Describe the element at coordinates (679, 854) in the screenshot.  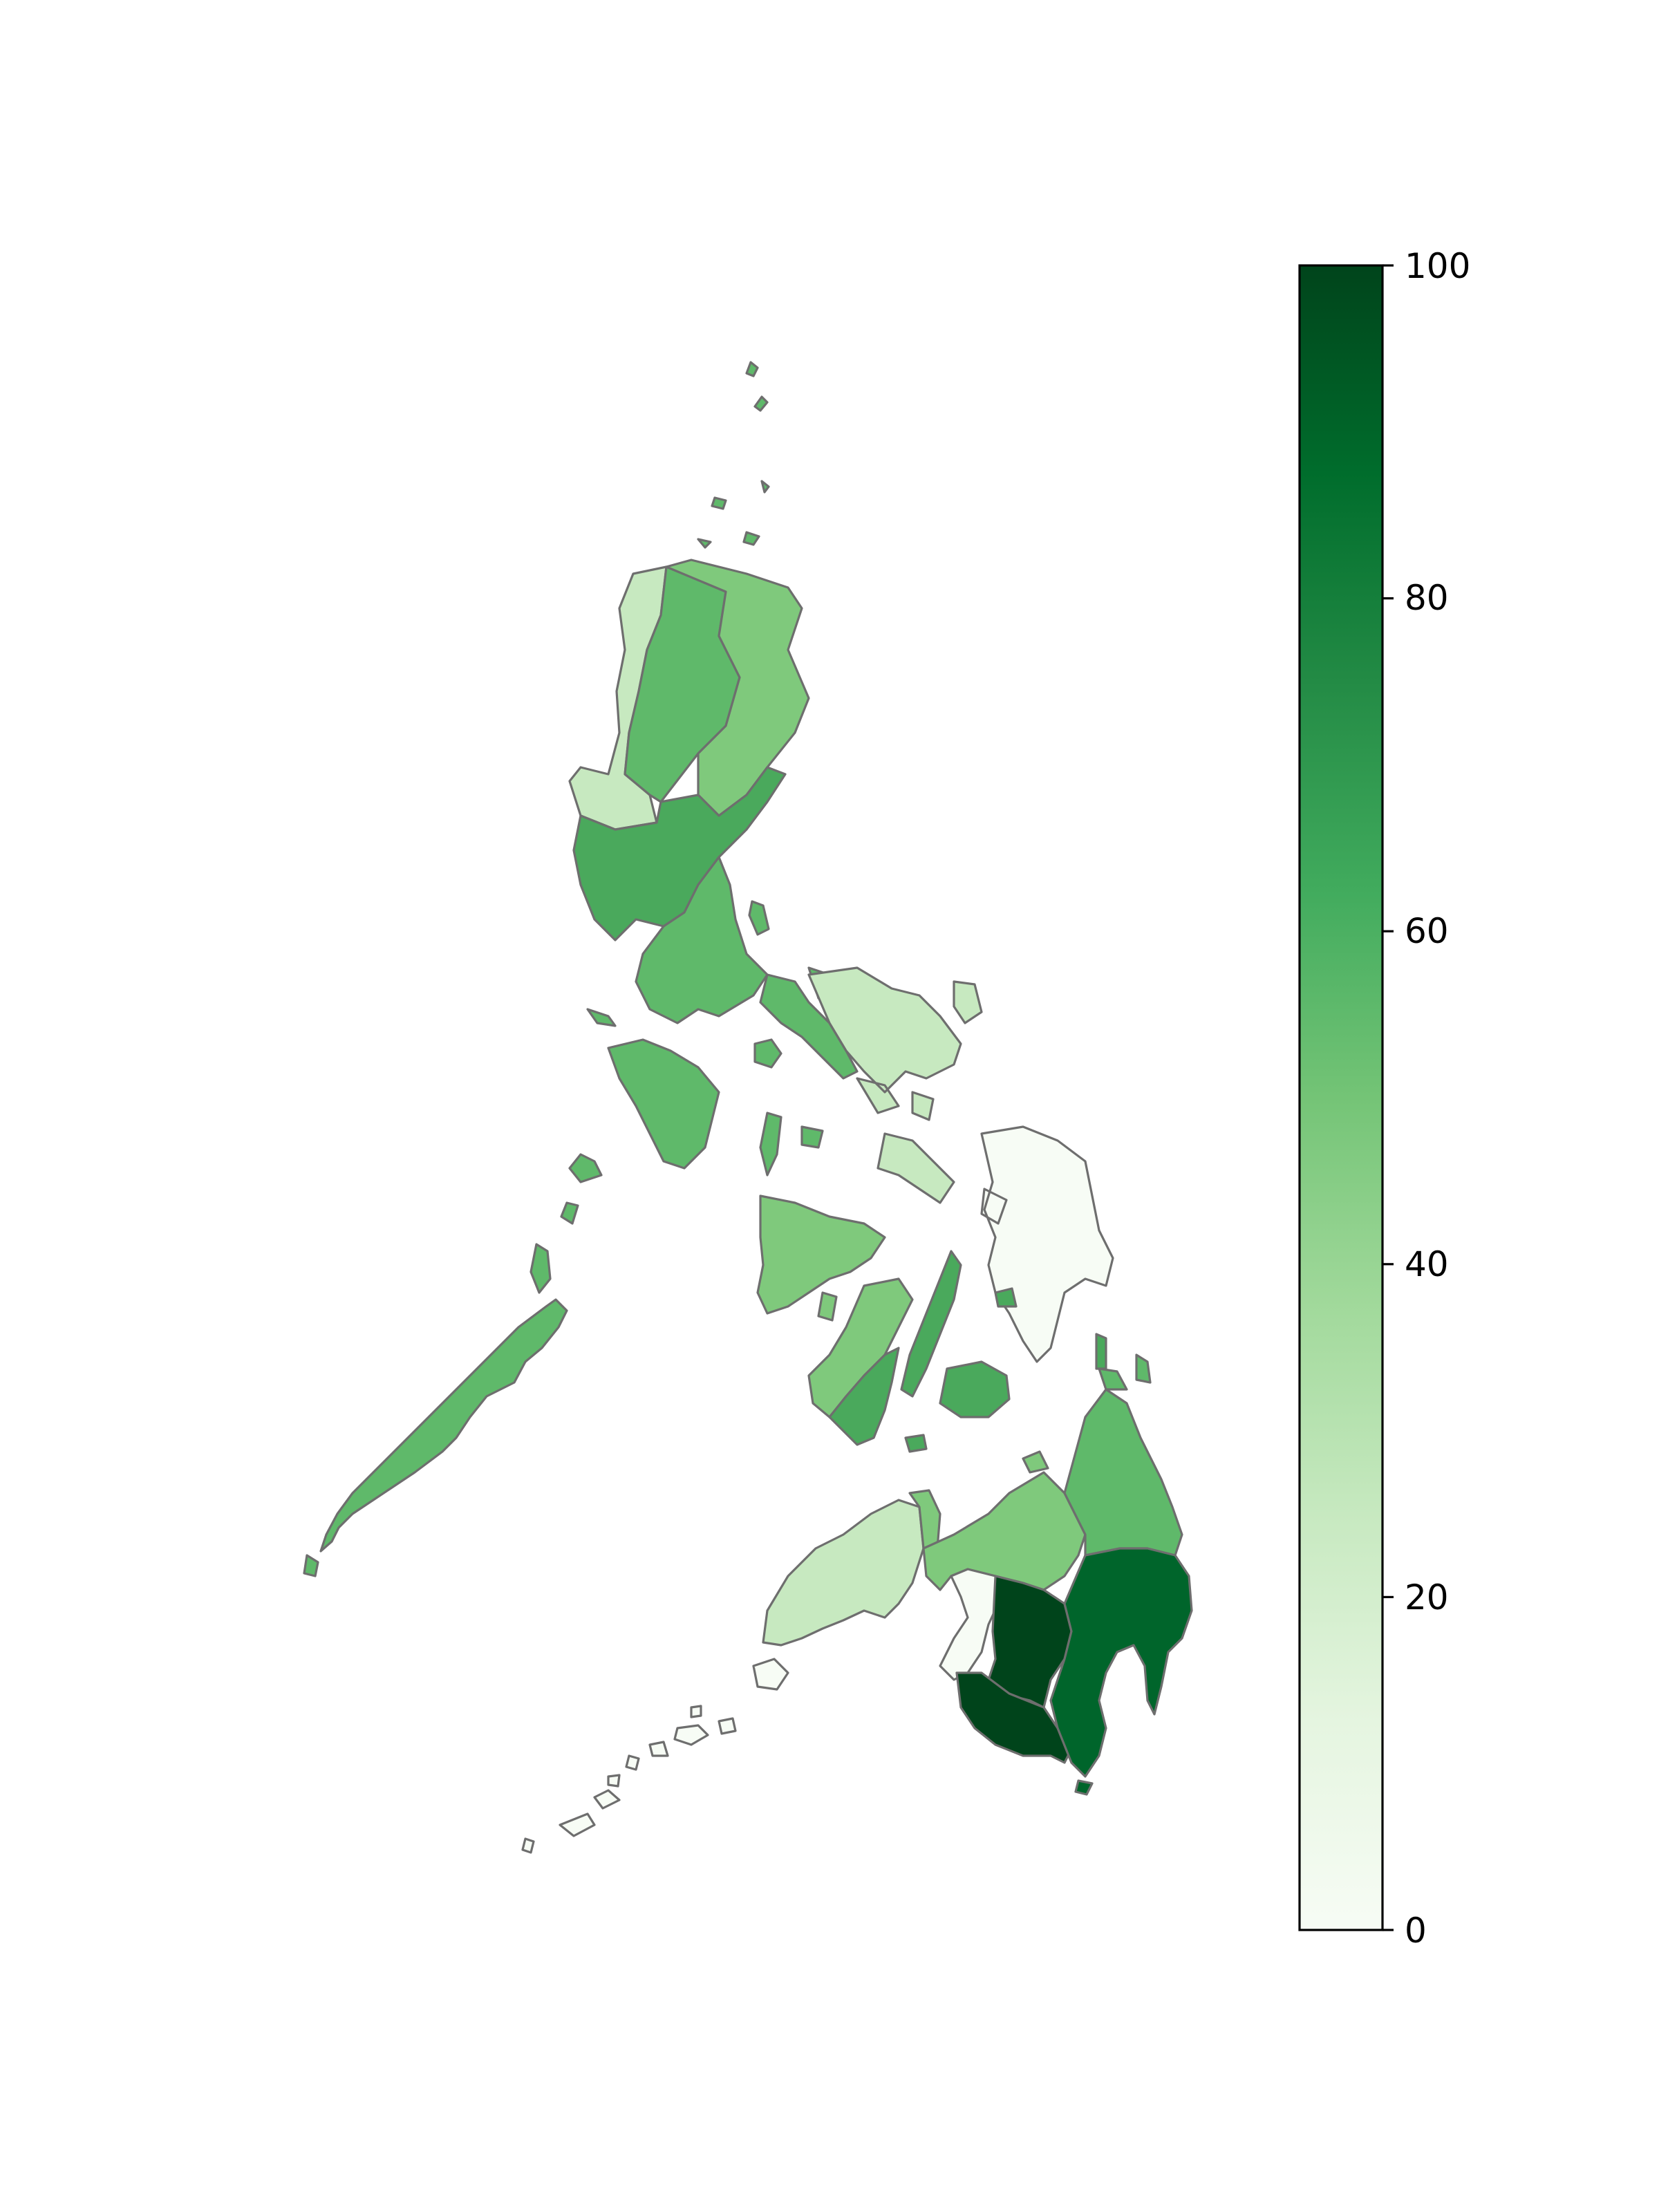
I see `region-central-luzon` at that location.